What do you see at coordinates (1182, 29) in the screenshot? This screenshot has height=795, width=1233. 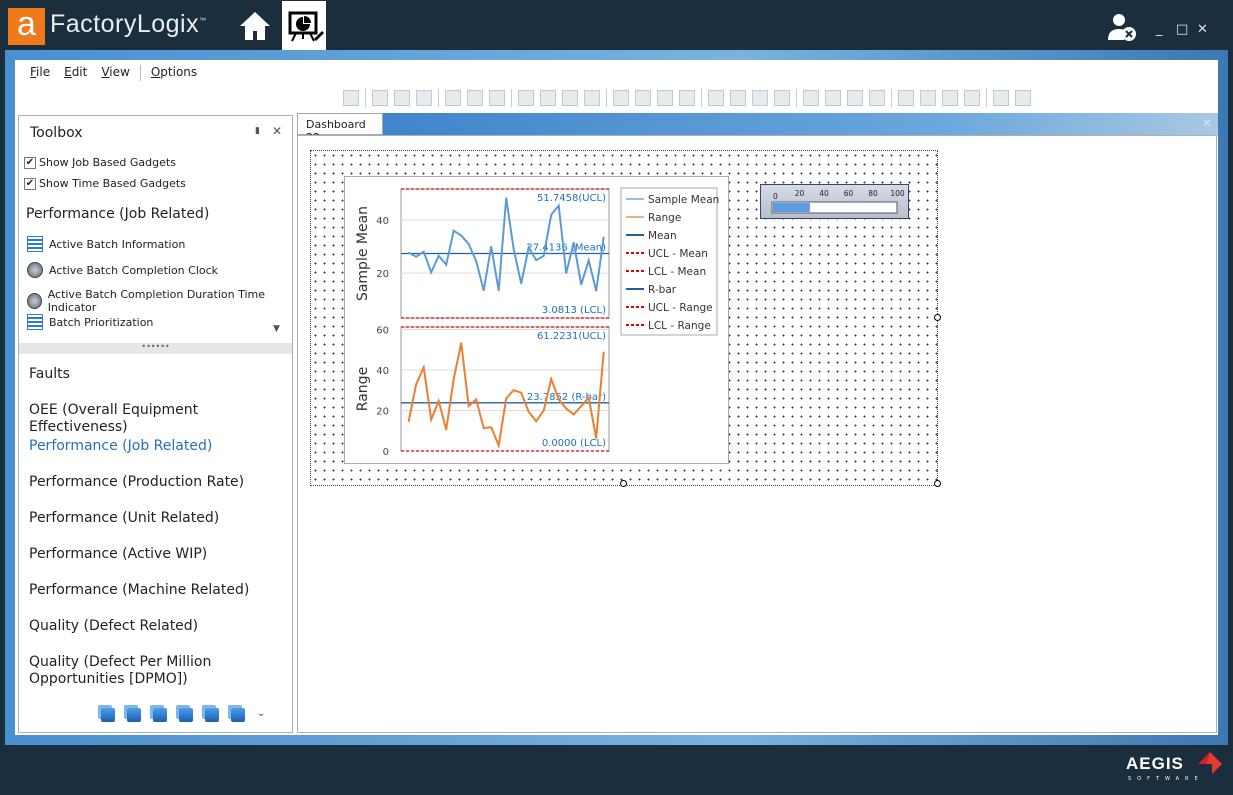 I see `maximize-button: □` at bounding box center [1182, 29].